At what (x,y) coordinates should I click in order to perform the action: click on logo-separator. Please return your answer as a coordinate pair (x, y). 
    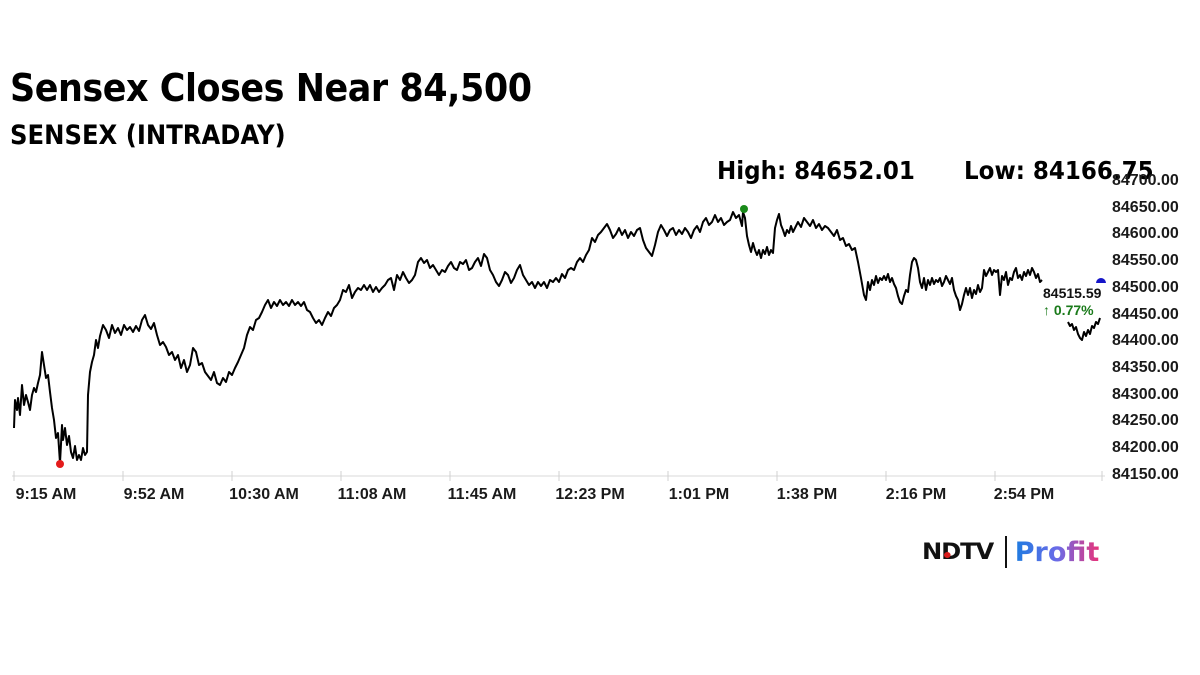
    Looking at the image, I should click on (1005, 552).